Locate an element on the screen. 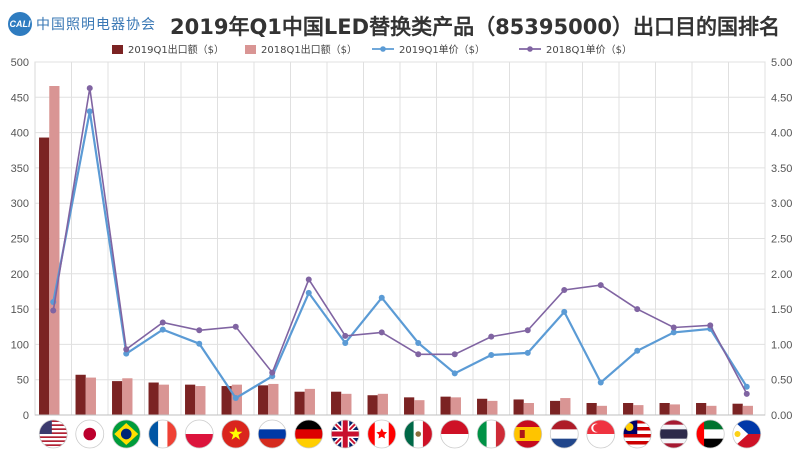 This screenshot has width=800, height=458. flag-mx-icon is located at coordinates (418, 434).